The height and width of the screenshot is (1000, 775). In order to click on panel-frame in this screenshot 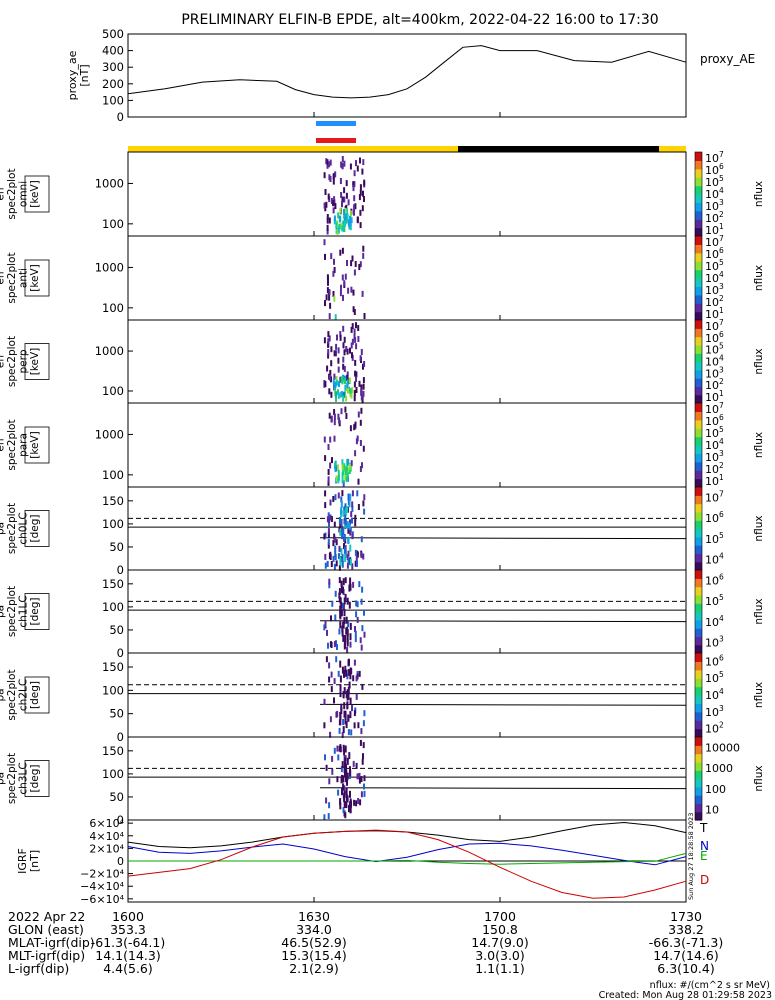, I will do `click(407, 778)`.